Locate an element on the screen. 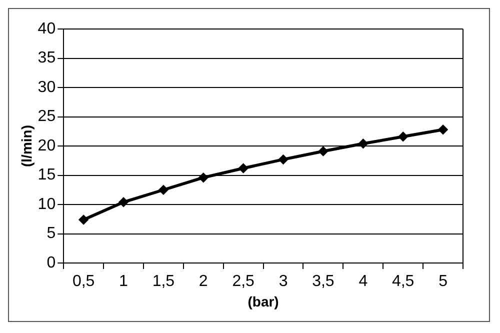 This screenshot has height=333, width=500. y-tick-label: 40 is located at coordinates (47, 29).